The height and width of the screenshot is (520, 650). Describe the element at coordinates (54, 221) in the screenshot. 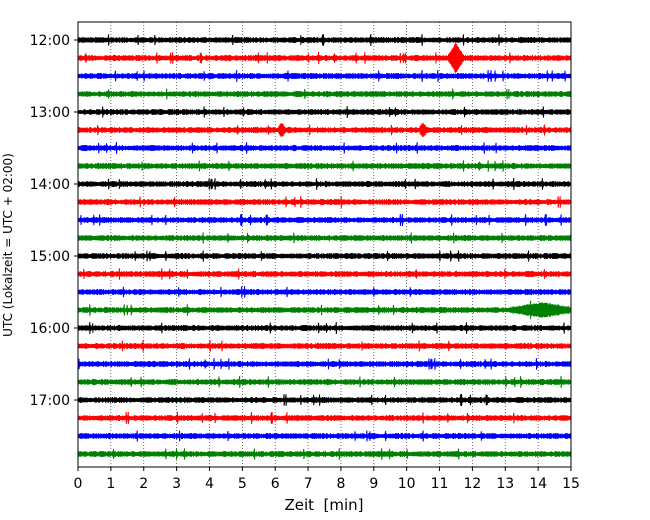

I see `y-axis: 12:00 13:00 14:00 15:00 16:00 17:00` at that location.